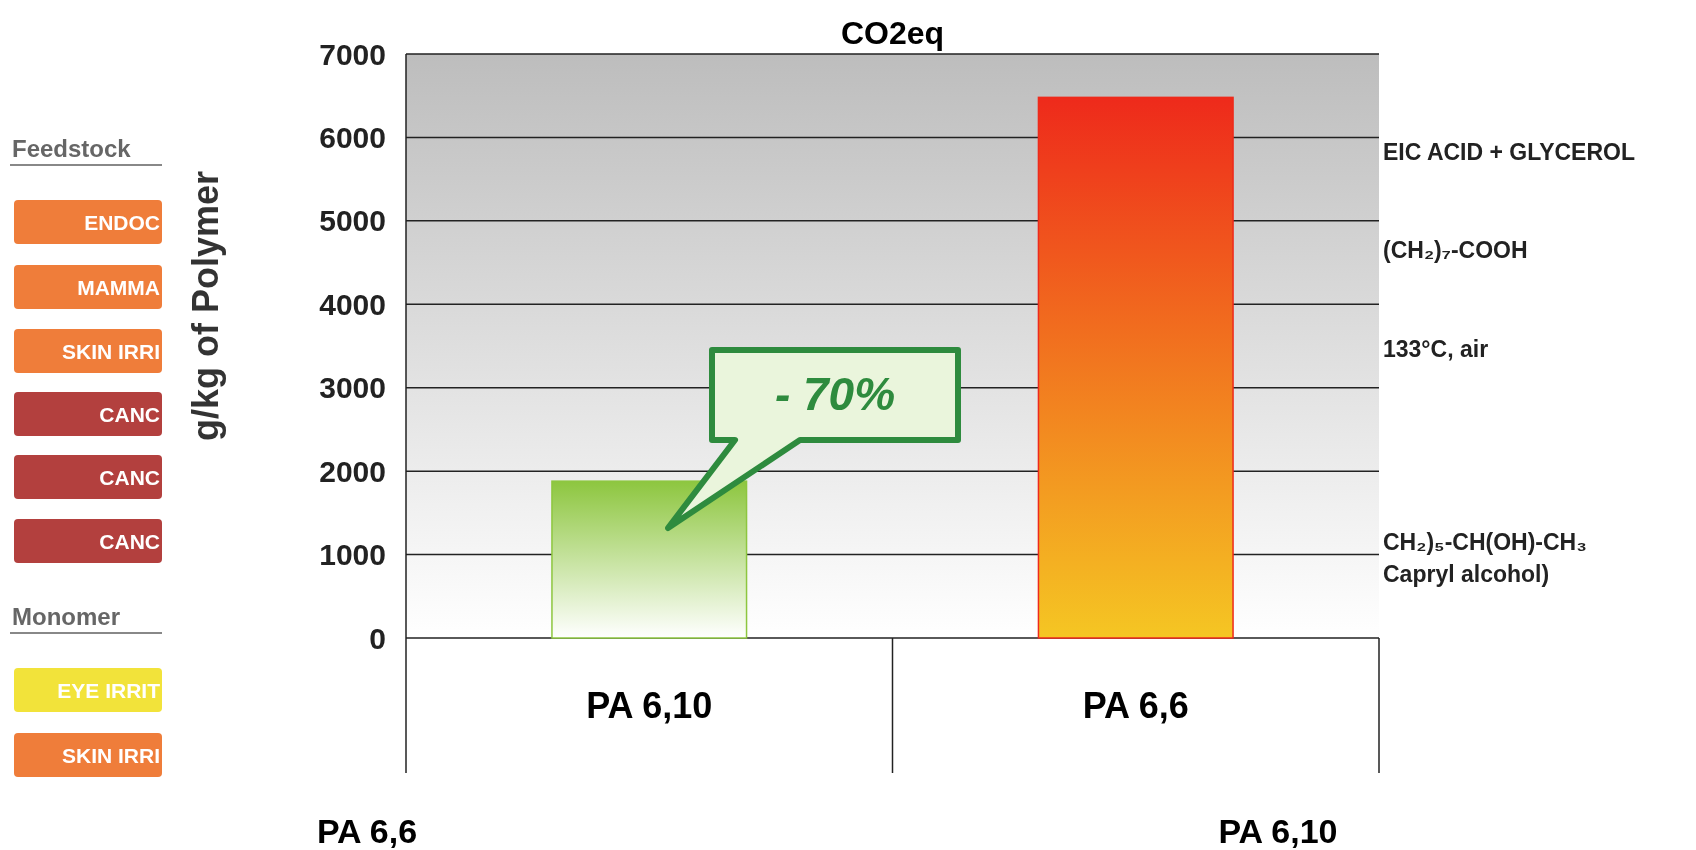 Image resolution: width=1696 pixels, height=850 pixels. What do you see at coordinates (1278, 831) in the screenshot?
I see `text: PA 6,10` at bounding box center [1278, 831].